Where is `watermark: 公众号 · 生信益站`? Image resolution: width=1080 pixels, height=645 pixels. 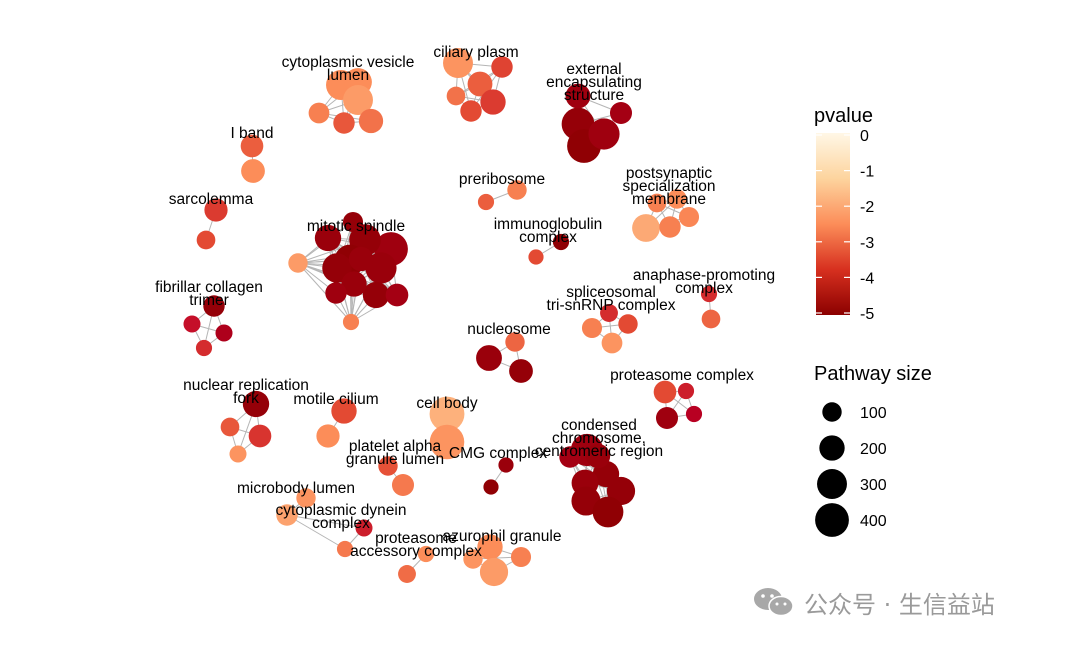 watermark: 公众号 · 生信益站 is located at coordinates (873, 602).